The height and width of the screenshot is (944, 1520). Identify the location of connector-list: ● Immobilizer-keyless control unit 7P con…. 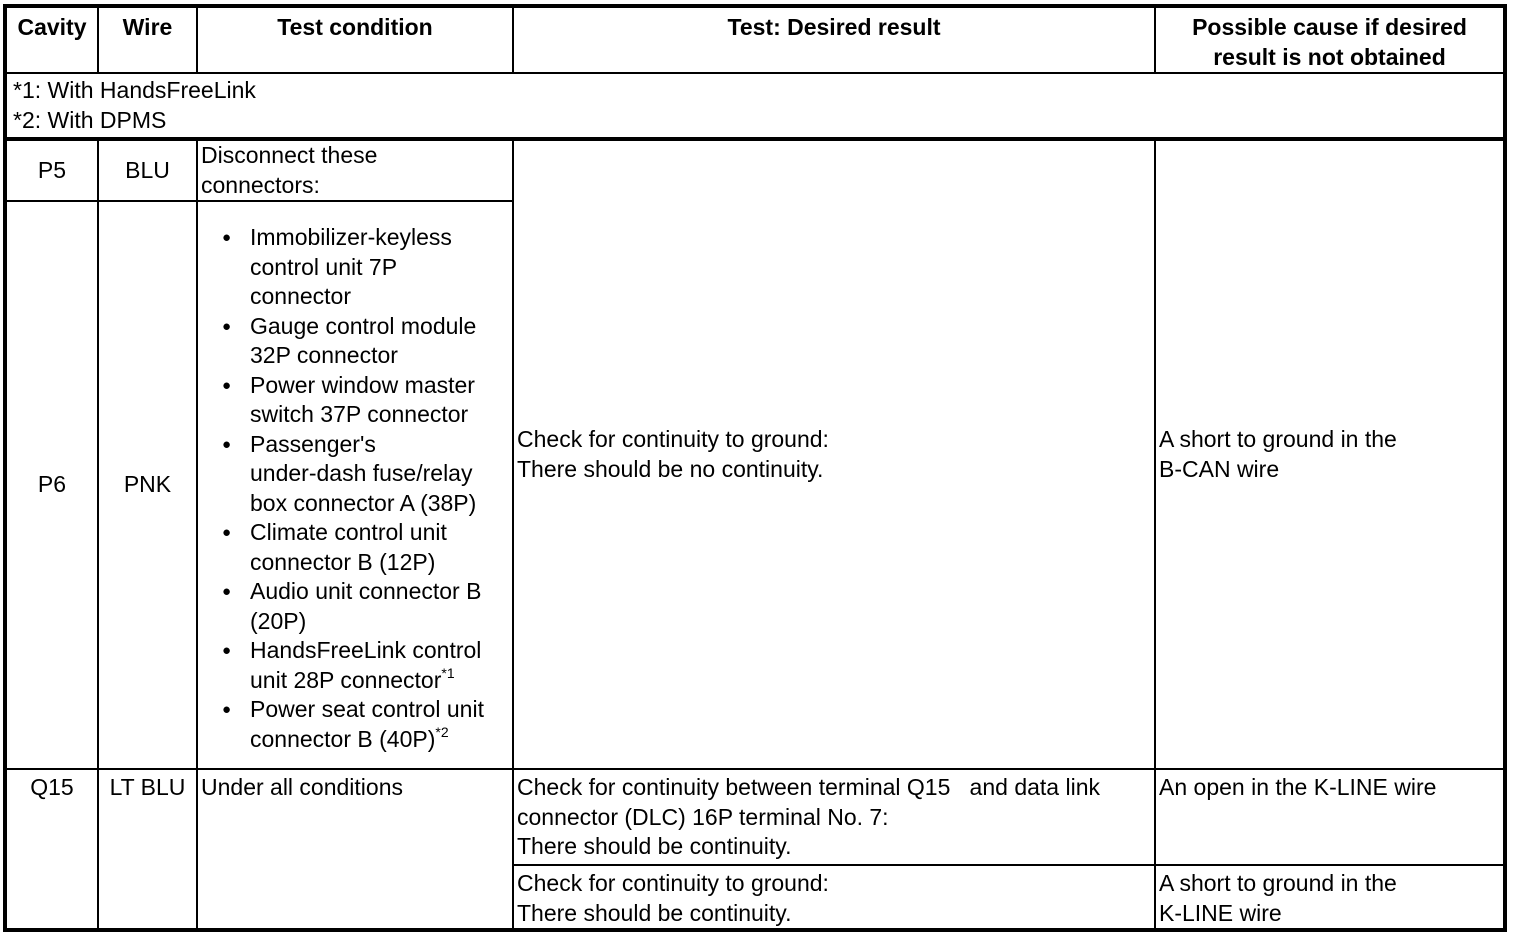
(355, 485).